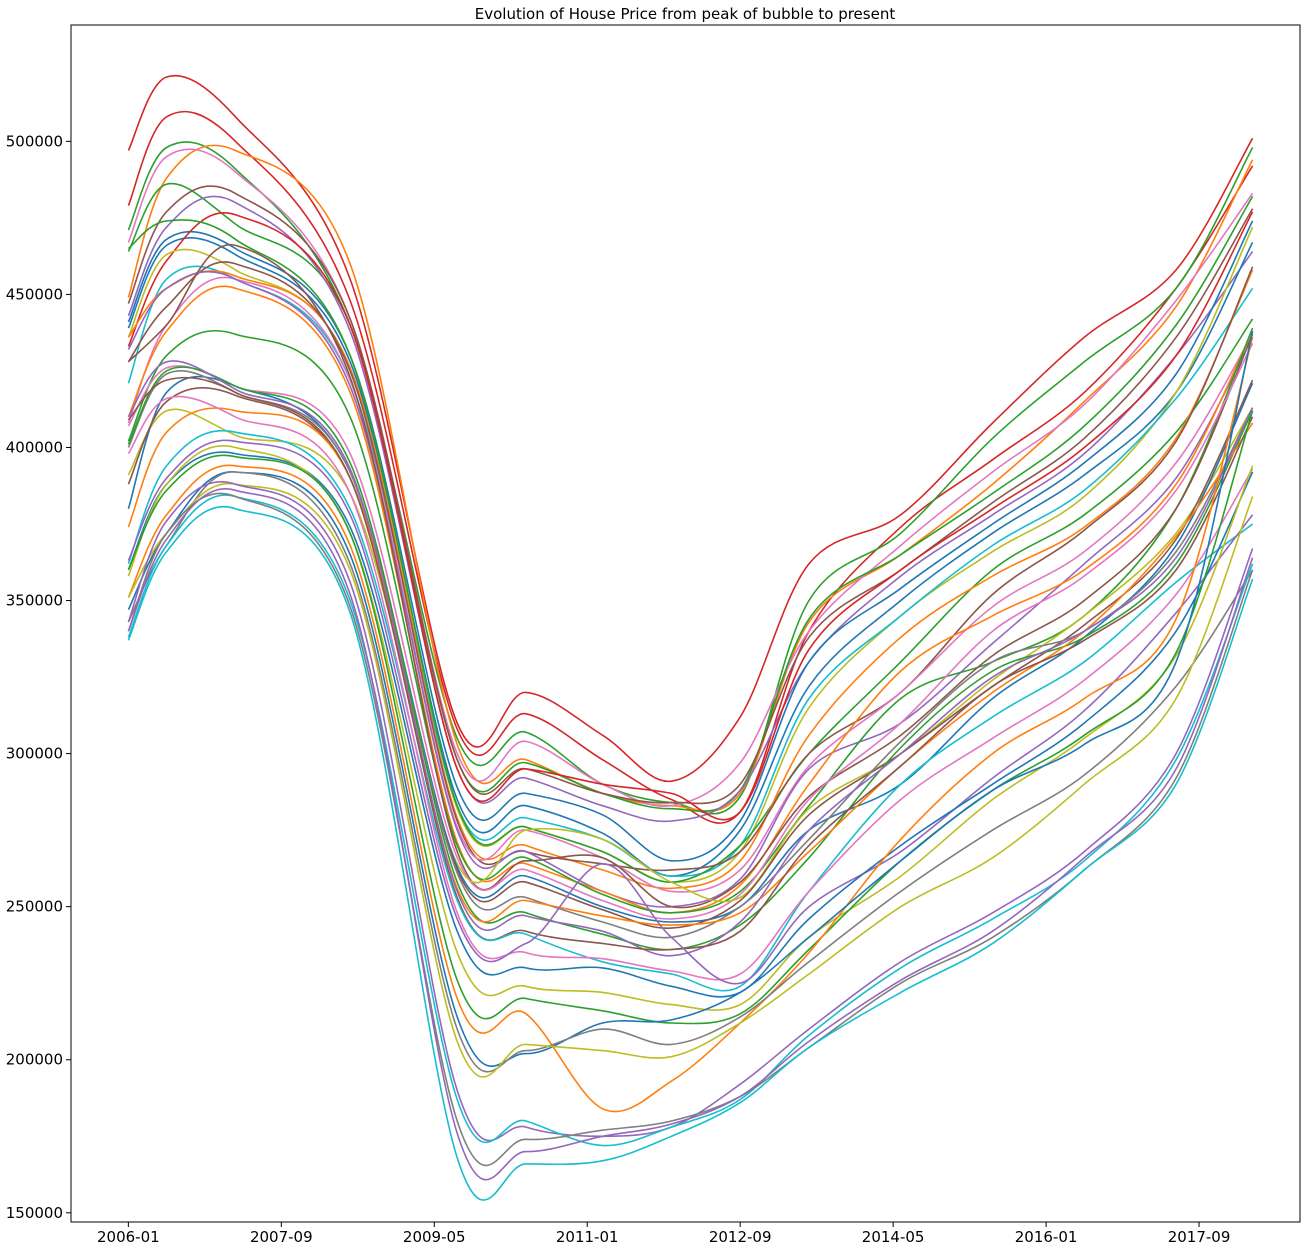 Image resolution: width=1306 pixels, height=1254 pixels. What do you see at coordinates (34, 907) in the screenshot?
I see `y-tick-label: 250000` at bounding box center [34, 907].